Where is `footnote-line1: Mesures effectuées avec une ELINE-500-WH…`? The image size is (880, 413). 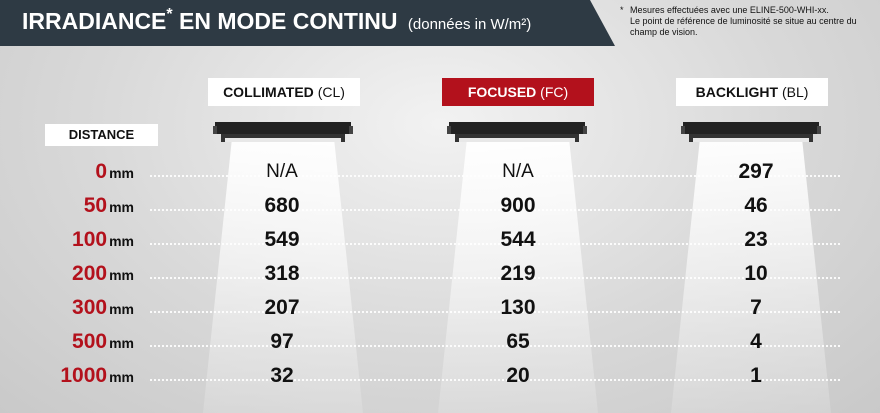
footnote-line1: Mesures effectuées avec une ELINE-500-WH… is located at coordinates (729, 10).